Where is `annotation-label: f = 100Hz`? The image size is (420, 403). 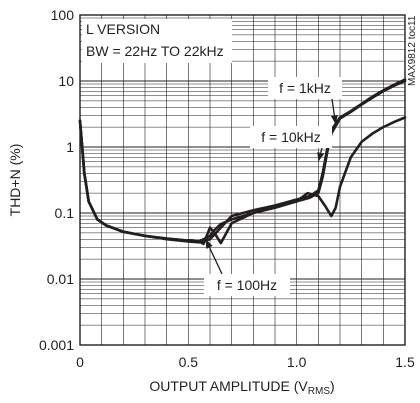
annotation-label: f = 100Hz is located at coordinates (247, 285).